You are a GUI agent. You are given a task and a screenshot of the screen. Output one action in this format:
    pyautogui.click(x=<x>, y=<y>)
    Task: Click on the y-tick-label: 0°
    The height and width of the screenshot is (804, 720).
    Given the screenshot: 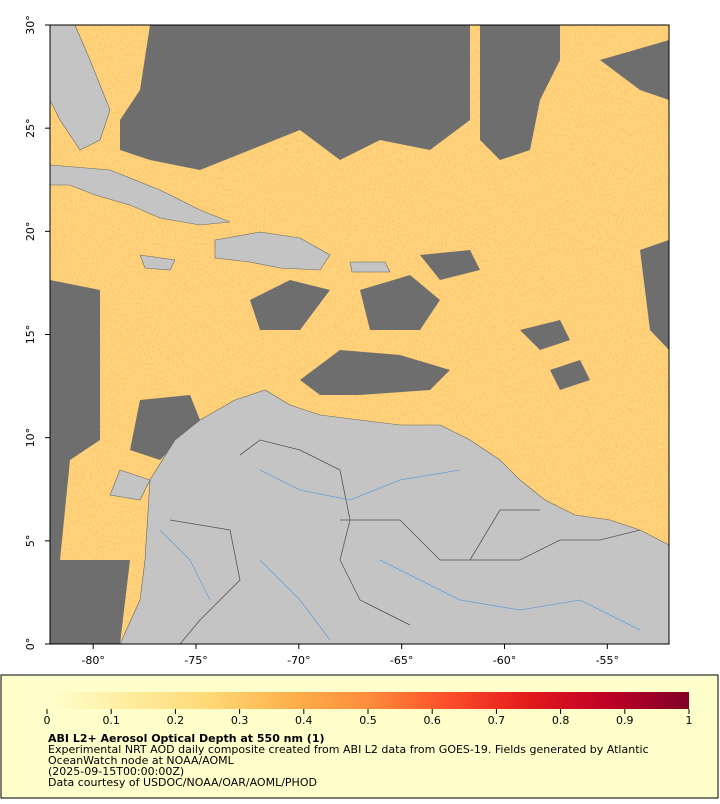 What is the action you would take?
    pyautogui.click(x=30, y=644)
    